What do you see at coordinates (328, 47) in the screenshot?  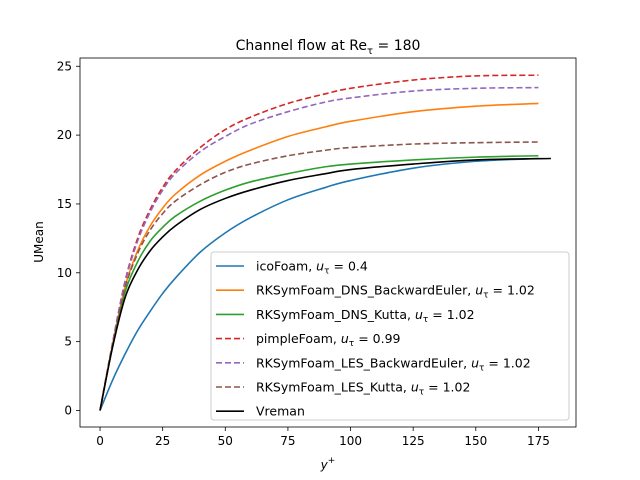 I see `chart-title: Channel flow at Reτ = 180` at bounding box center [328, 47].